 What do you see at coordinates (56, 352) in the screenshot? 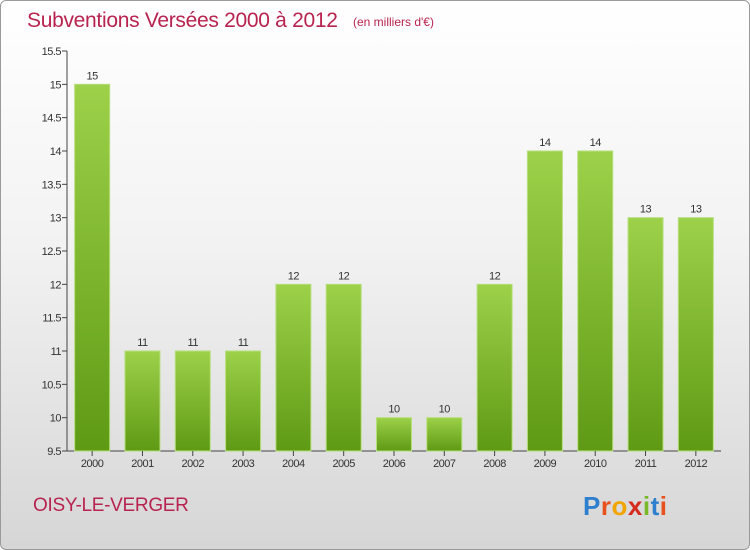
I see `y-tick-label: 11` at bounding box center [56, 352].